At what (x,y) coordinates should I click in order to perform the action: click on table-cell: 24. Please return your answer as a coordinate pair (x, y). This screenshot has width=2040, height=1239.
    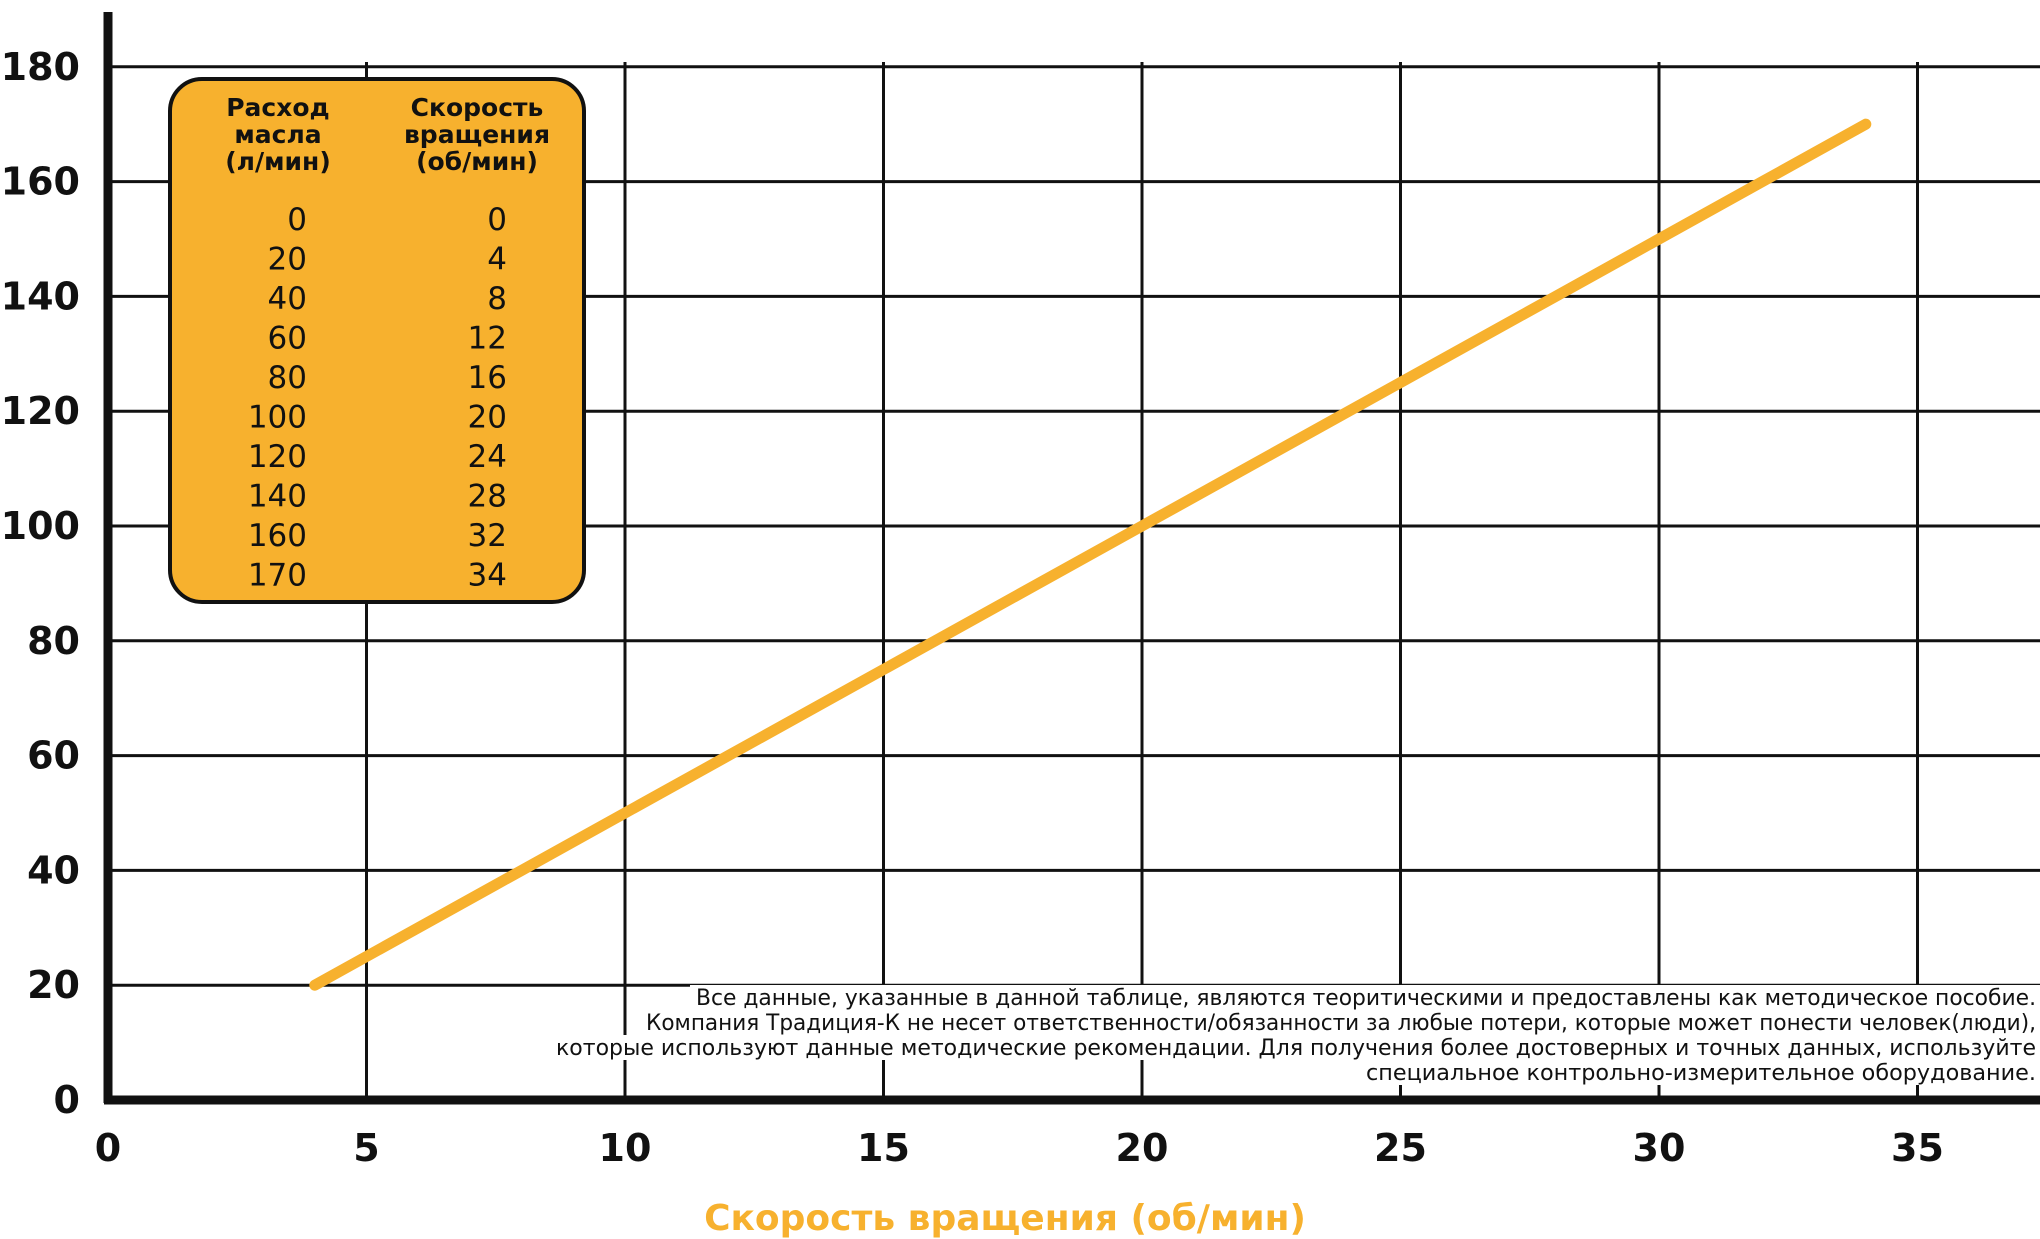
    Looking at the image, I should click on (487, 457).